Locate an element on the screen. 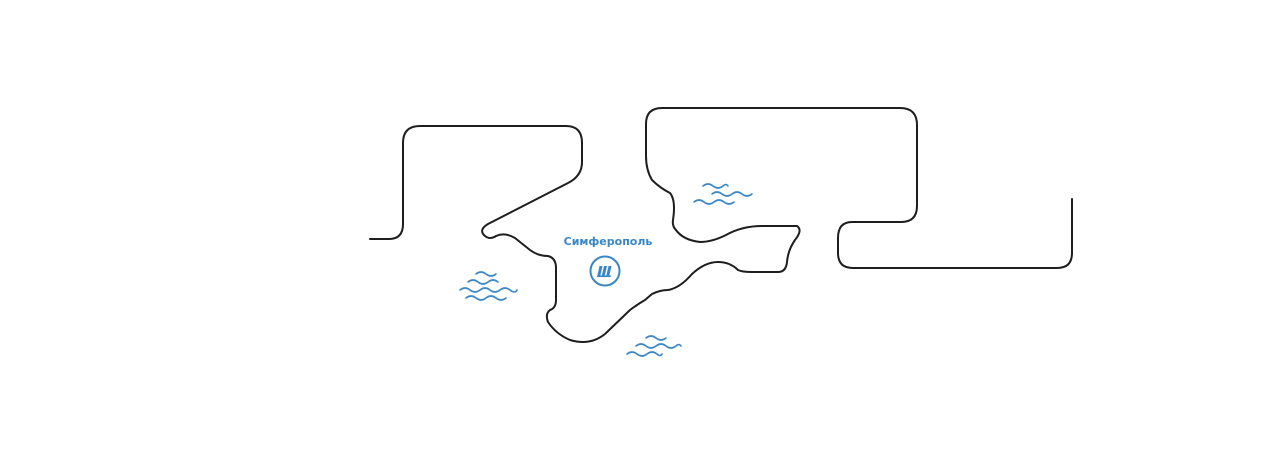 Image resolution: width=1280 pixels, height=463 pixels. water-waves-top is located at coordinates (723, 194).